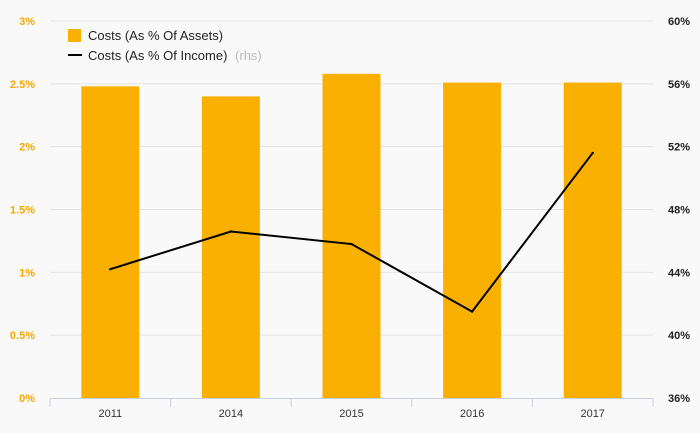  What do you see at coordinates (679, 85) in the screenshot?
I see `right-tick-label: 56%` at bounding box center [679, 85].